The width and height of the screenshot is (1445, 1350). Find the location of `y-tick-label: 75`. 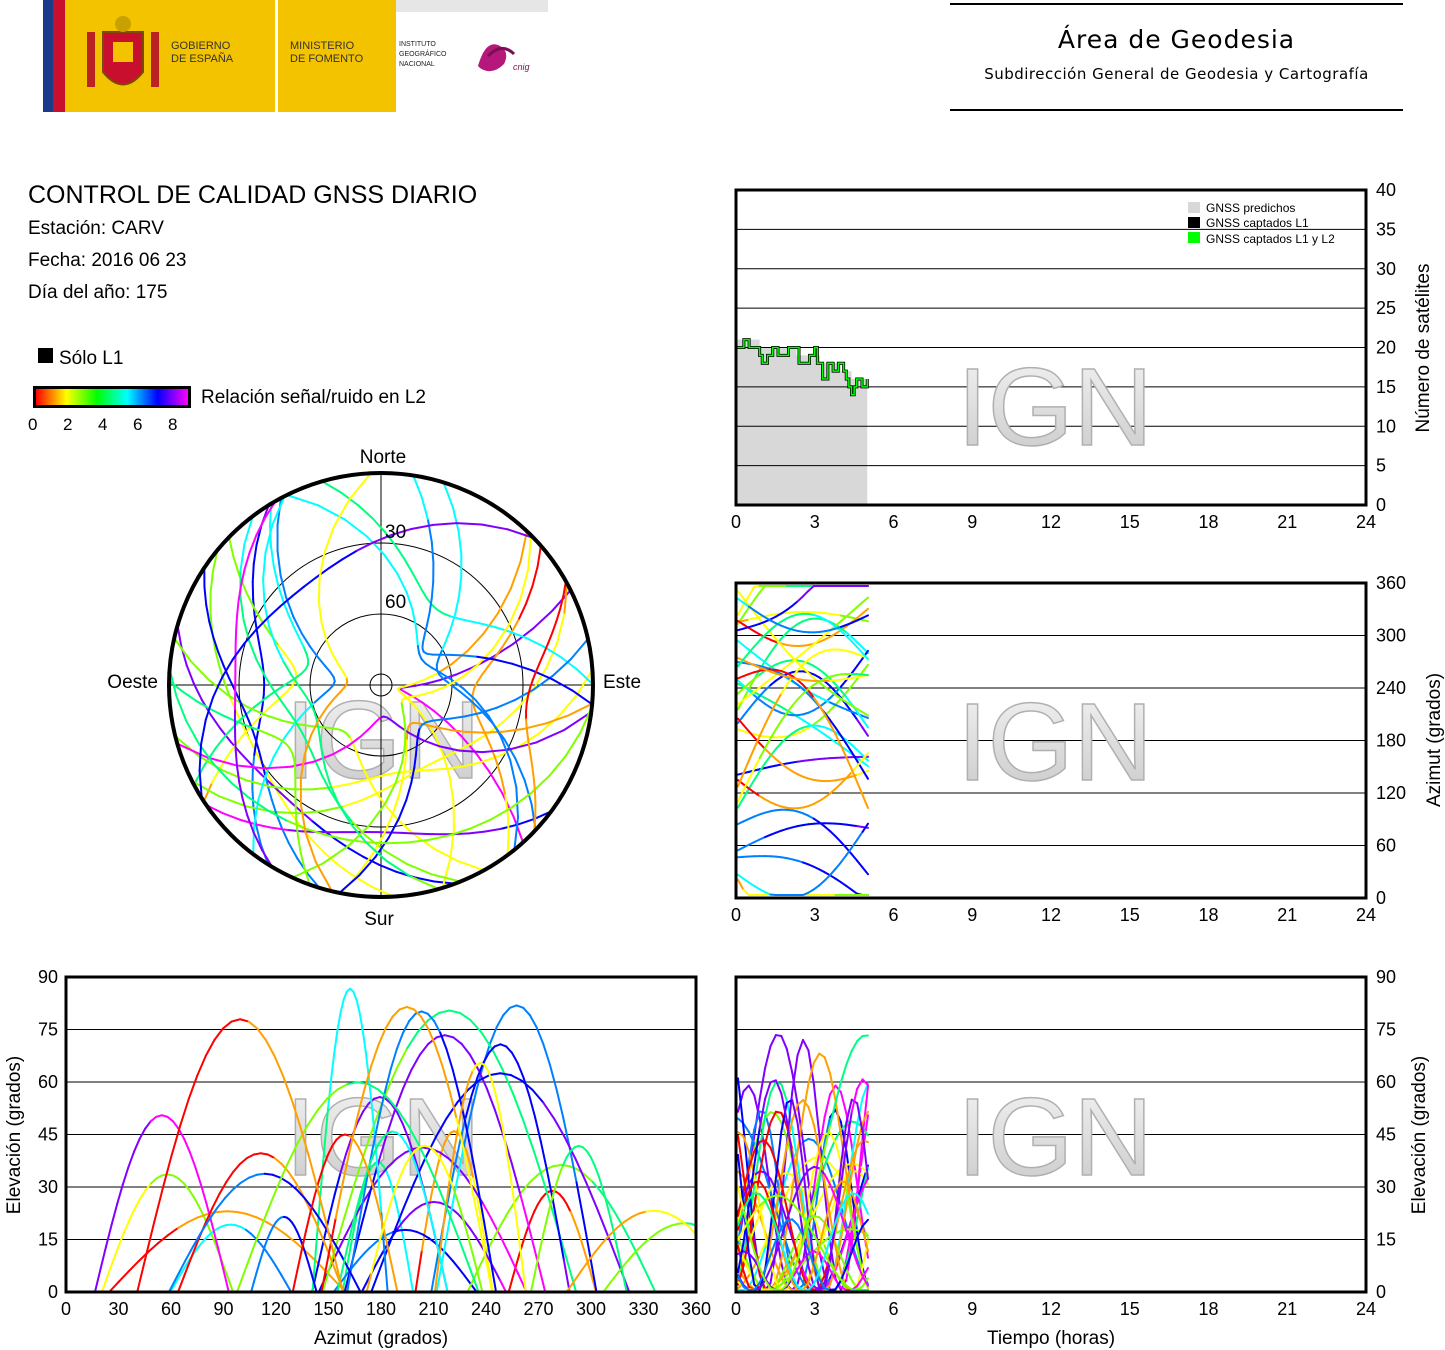

y-tick-label: 75 is located at coordinates (48, 1030).